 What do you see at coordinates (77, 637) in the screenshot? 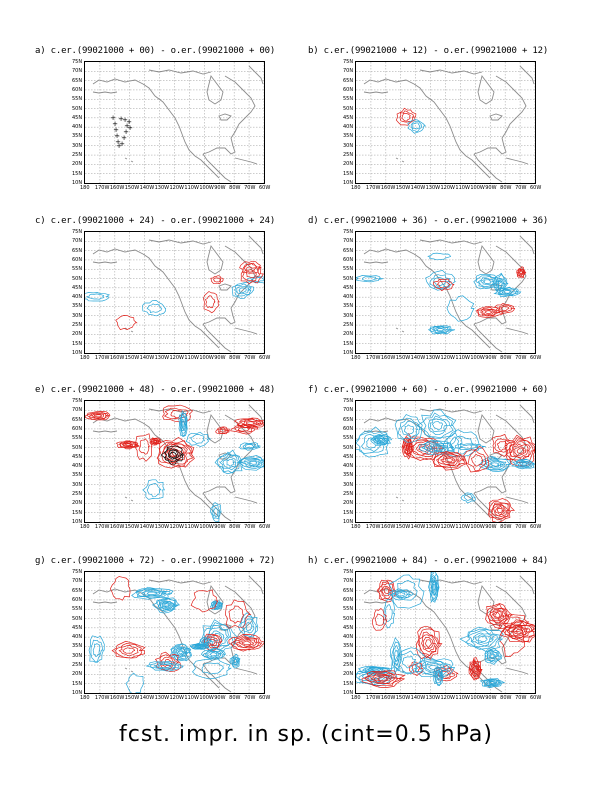
I see `latitude-label: 40N` at bounding box center [77, 637].